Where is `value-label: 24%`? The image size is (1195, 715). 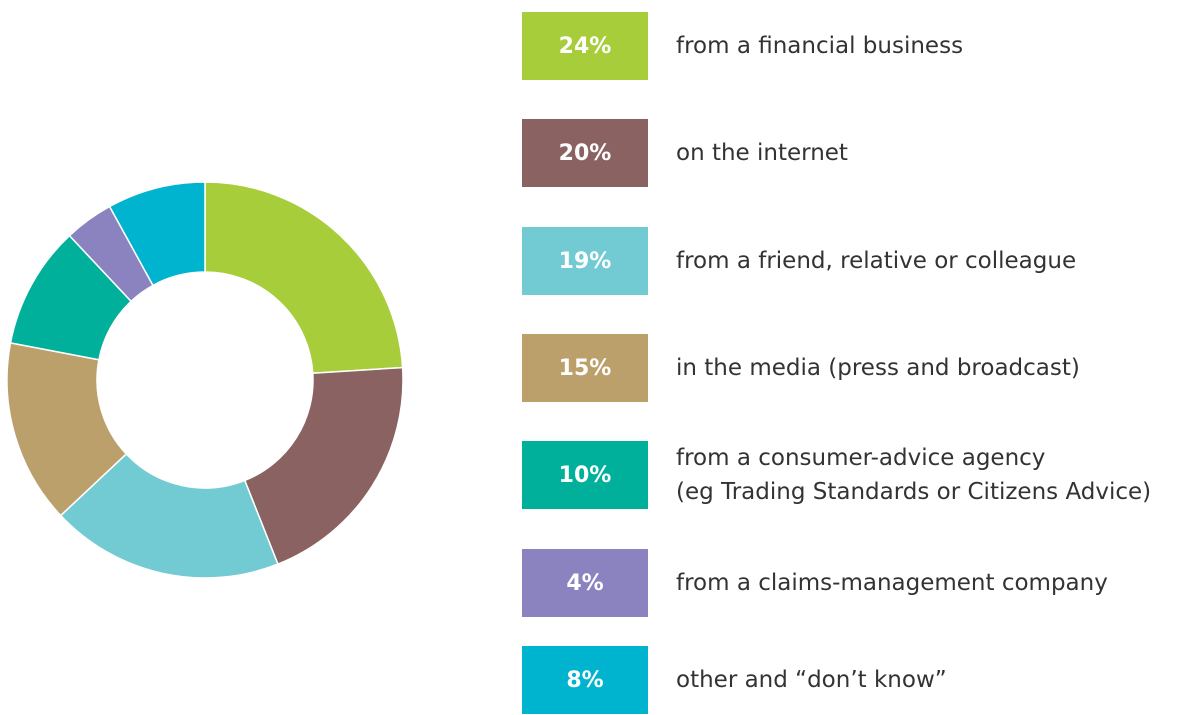 value-label: 24% is located at coordinates (585, 46).